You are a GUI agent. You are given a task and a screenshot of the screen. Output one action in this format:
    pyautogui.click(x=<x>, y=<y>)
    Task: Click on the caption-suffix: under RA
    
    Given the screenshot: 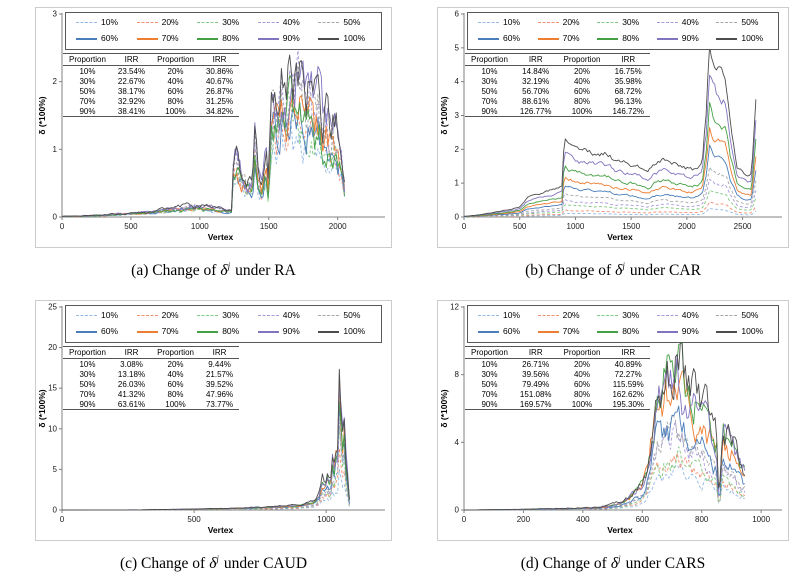 What is the action you would take?
    pyautogui.click(x=265, y=271)
    